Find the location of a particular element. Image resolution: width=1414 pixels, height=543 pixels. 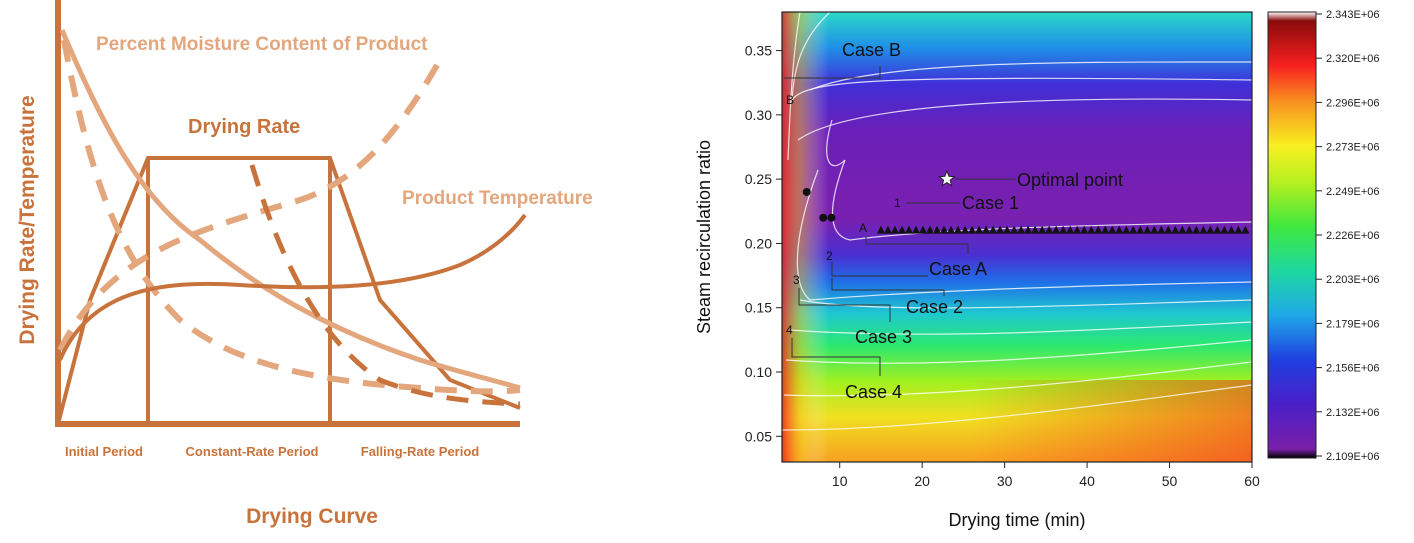

y-axis-label-right: Steam recirculation ratio is located at coordinates (704, 237).